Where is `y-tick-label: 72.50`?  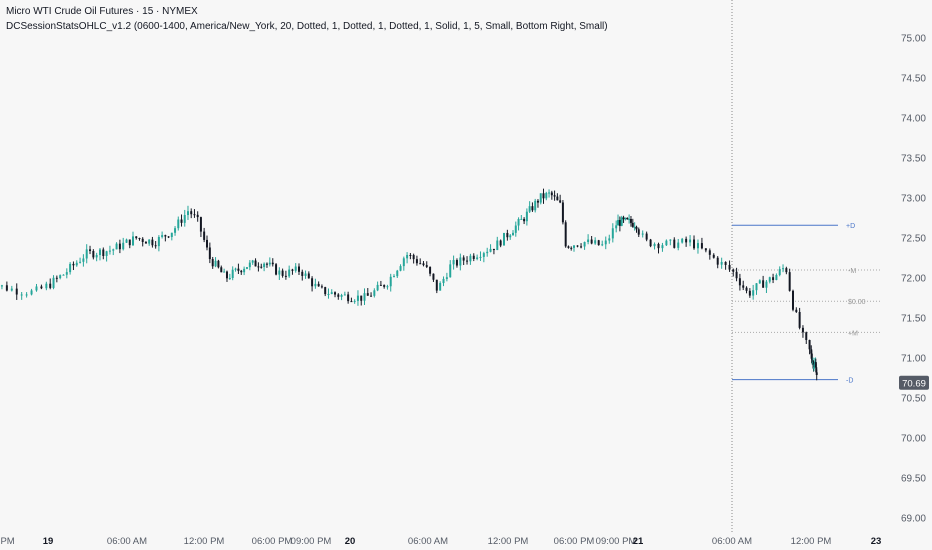
y-tick-label: 72.50 is located at coordinates (913, 239).